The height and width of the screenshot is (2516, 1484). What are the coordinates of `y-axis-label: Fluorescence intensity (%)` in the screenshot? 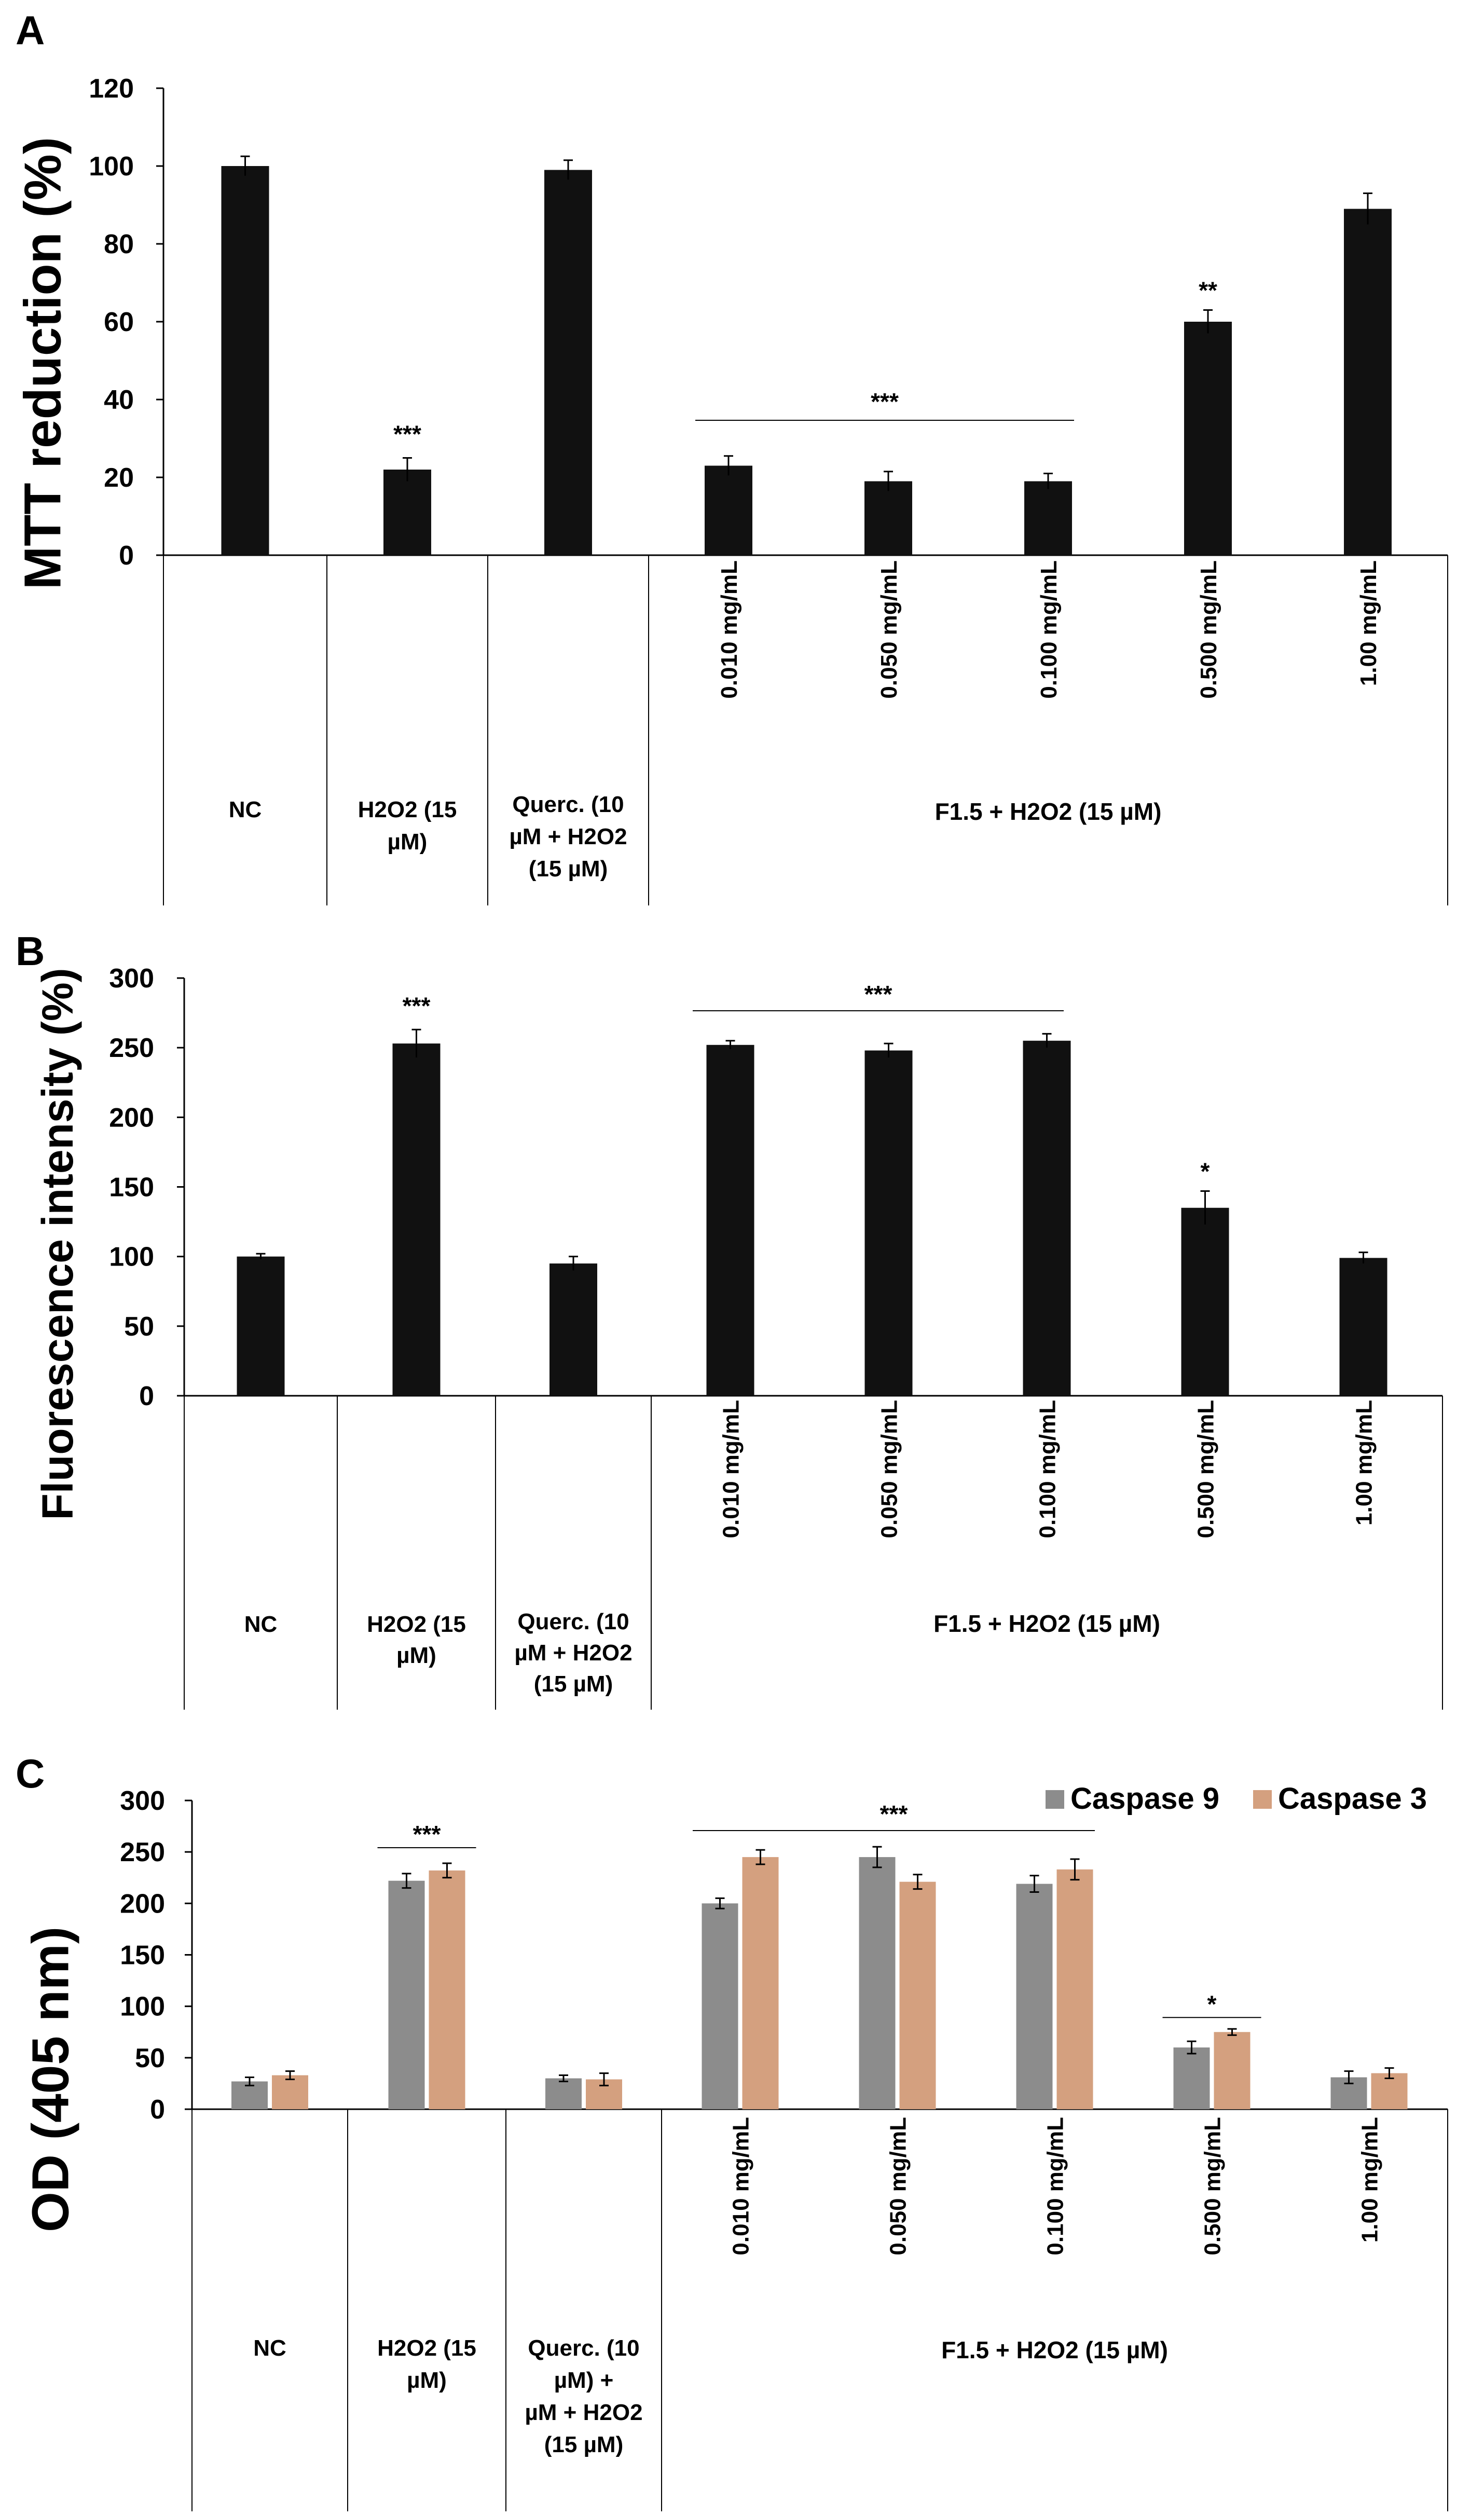 It's located at (57, 1244).